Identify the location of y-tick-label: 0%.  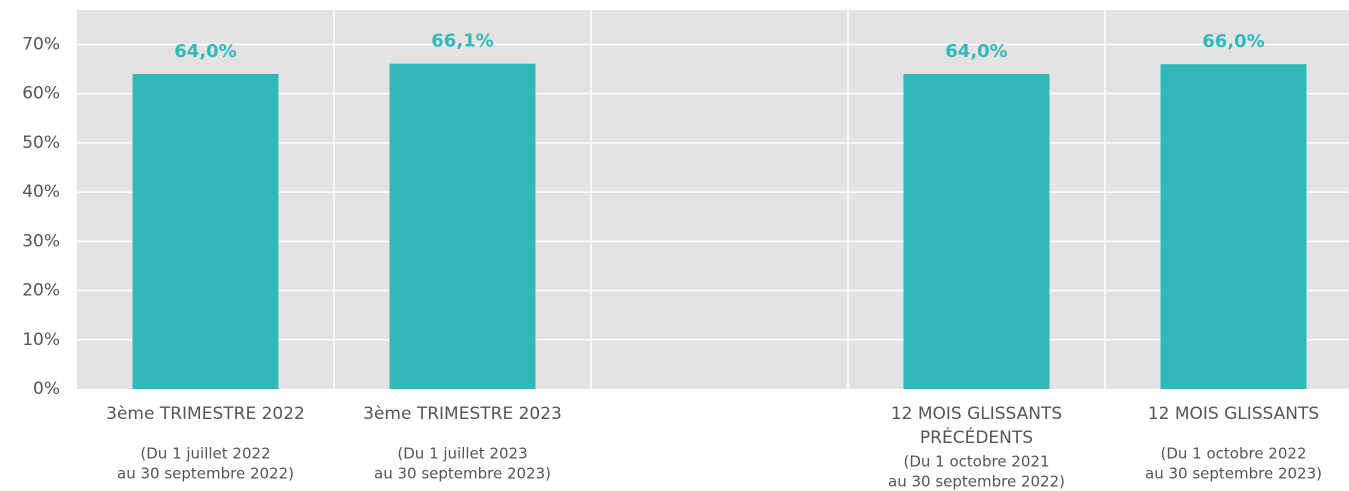
(46, 389).